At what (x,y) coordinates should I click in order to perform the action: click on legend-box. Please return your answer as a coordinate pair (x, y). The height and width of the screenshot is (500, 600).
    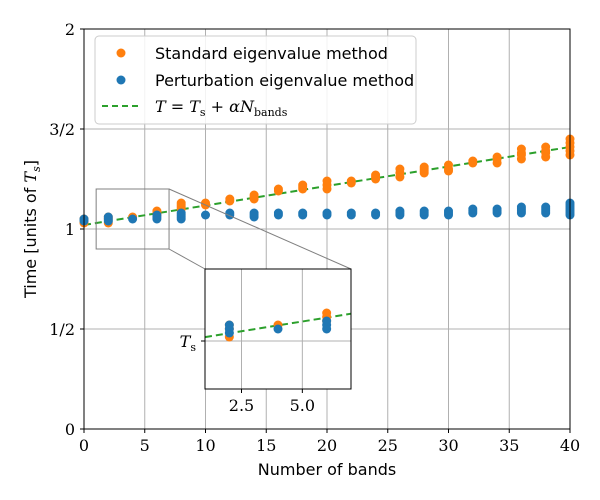
    Looking at the image, I should click on (255, 80).